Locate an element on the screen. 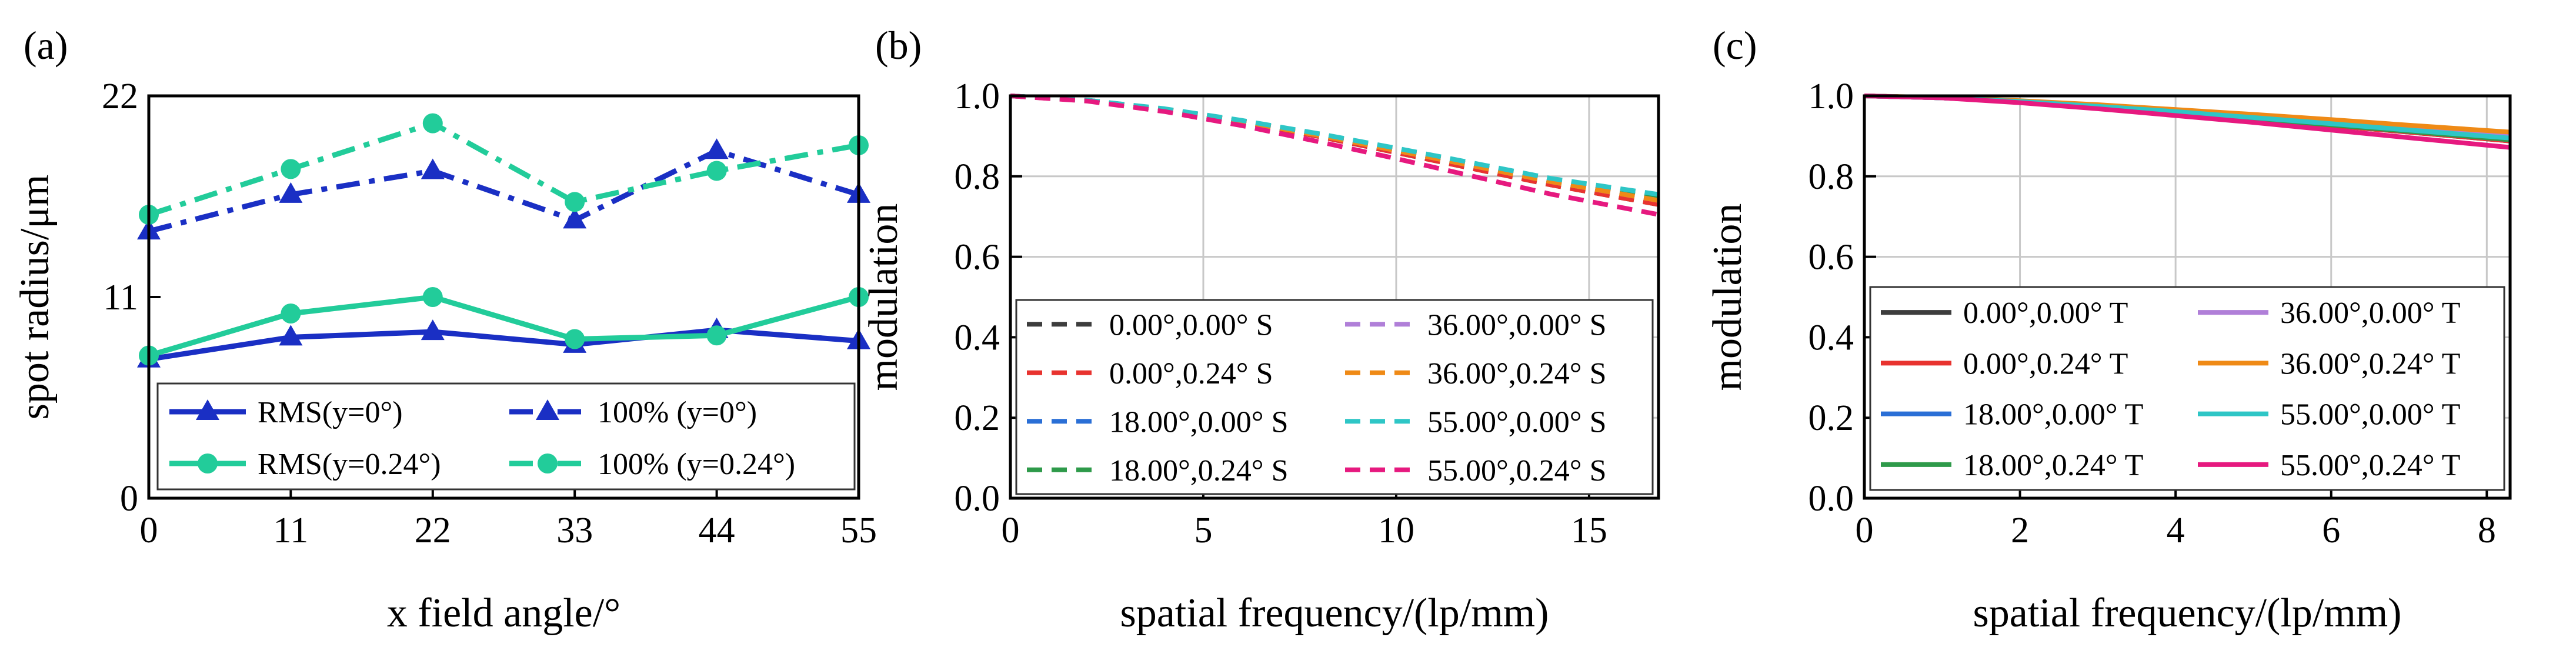 This screenshot has width=2576, height=657. legend-label: 55.00°,0.24° S is located at coordinates (1517, 471).